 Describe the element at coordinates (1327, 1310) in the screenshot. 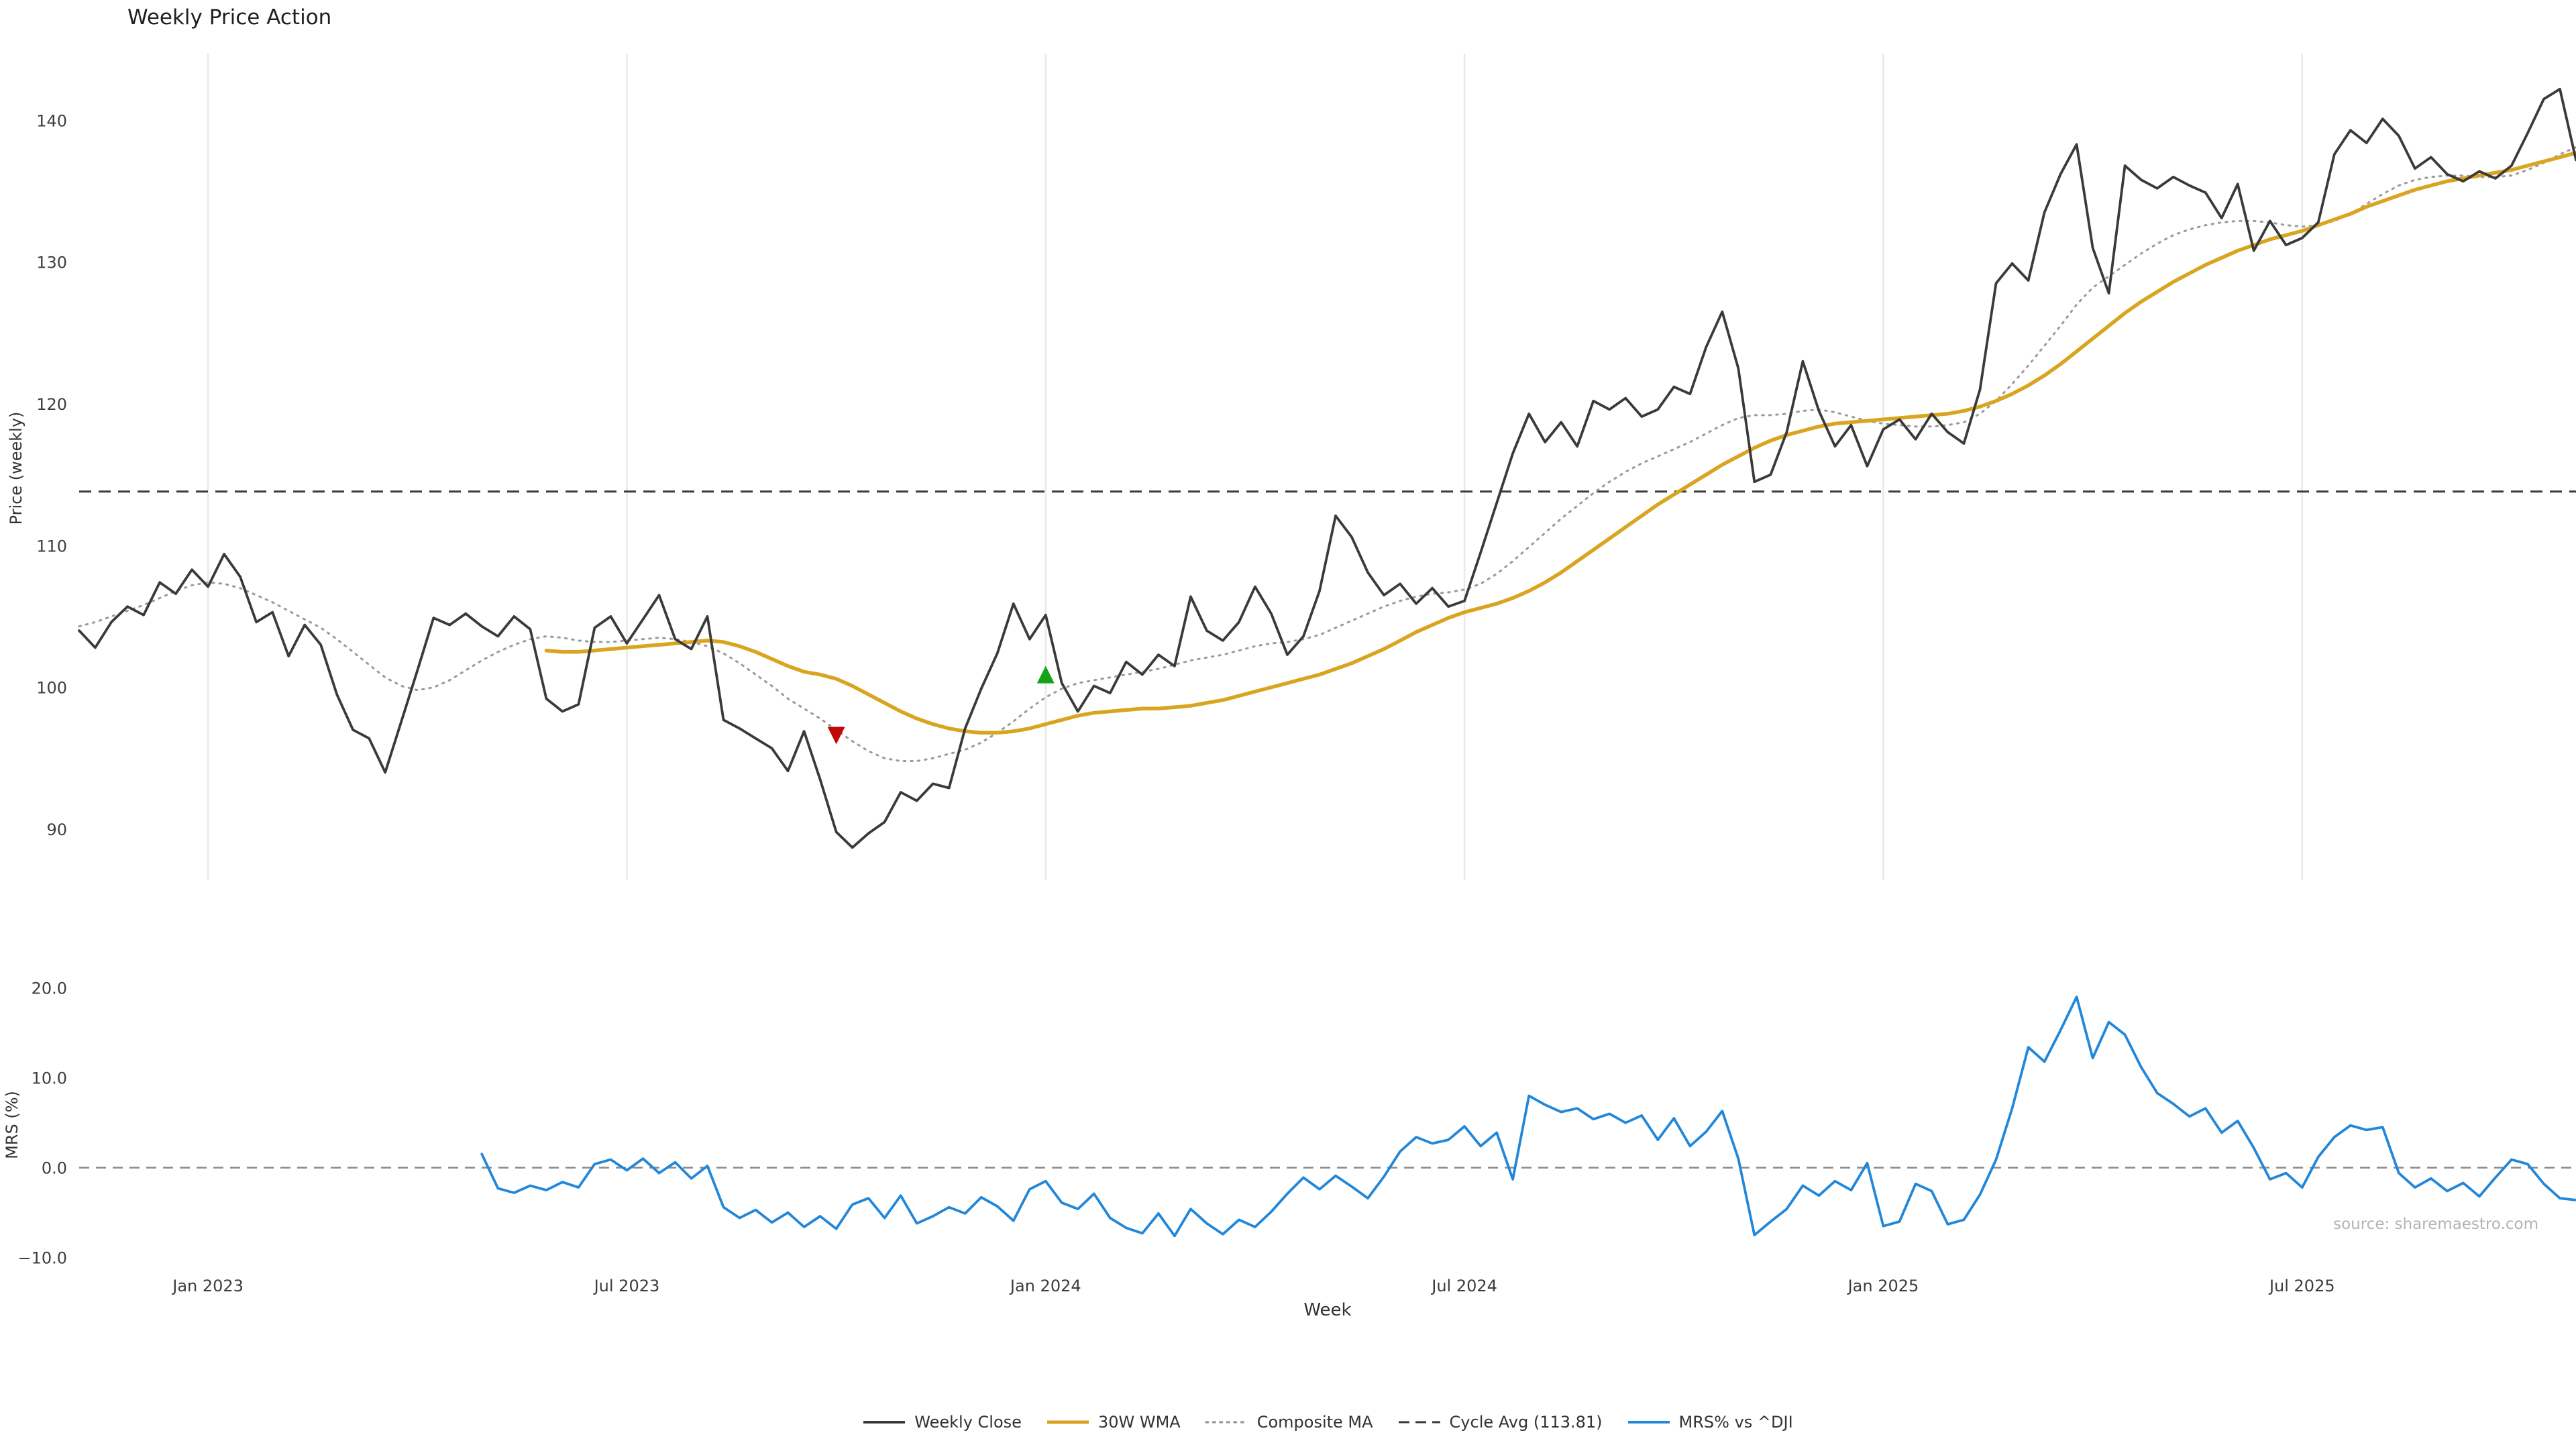

I see `x-axis-label: Week` at that location.